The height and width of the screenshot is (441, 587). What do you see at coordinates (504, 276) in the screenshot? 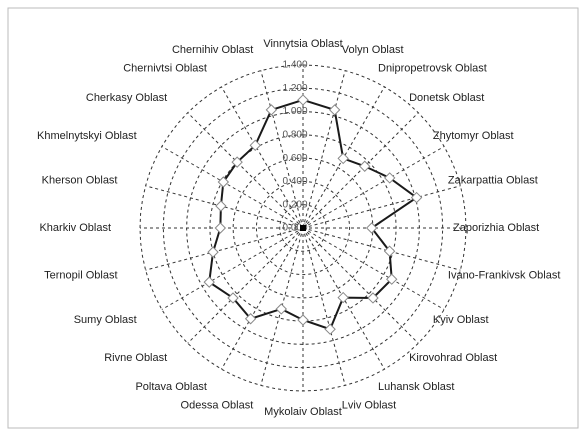
I see `category-label: Ivano-Frankivsk Oblast` at bounding box center [504, 276].